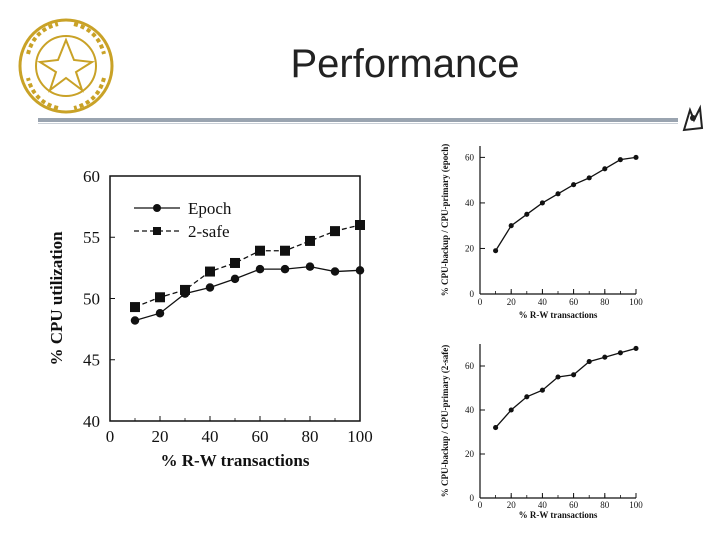 The width and height of the screenshot is (720, 540). I want to click on seal-emblem, so click(66, 65).